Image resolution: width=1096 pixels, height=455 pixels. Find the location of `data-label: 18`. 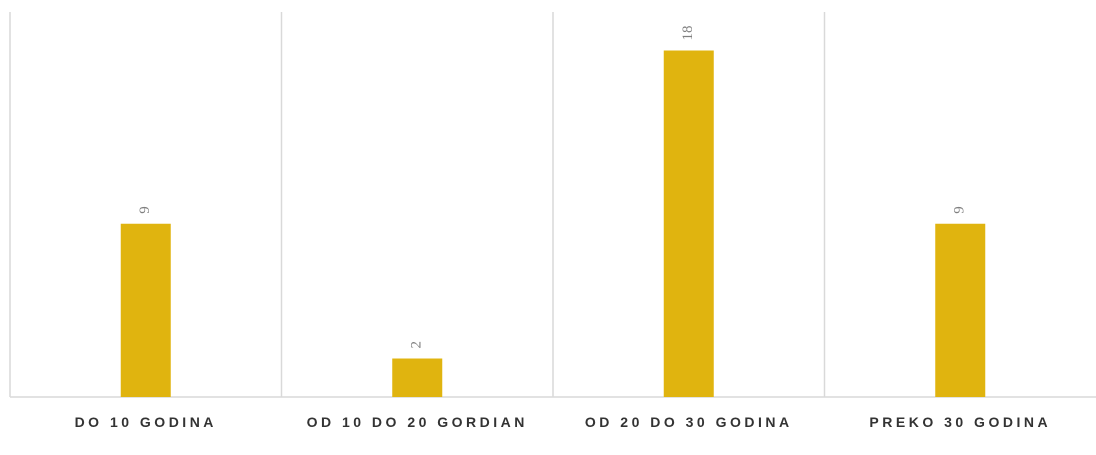

data-label: 18 is located at coordinates (688, 33).